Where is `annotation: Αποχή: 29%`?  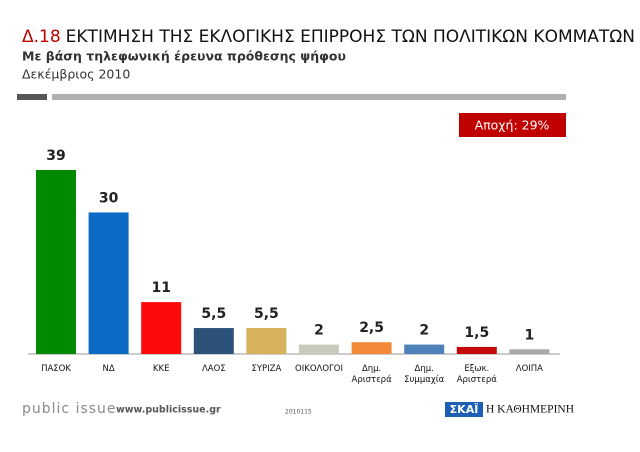 annotation: Αποχή: 29% is located at coordinates (512, 125).